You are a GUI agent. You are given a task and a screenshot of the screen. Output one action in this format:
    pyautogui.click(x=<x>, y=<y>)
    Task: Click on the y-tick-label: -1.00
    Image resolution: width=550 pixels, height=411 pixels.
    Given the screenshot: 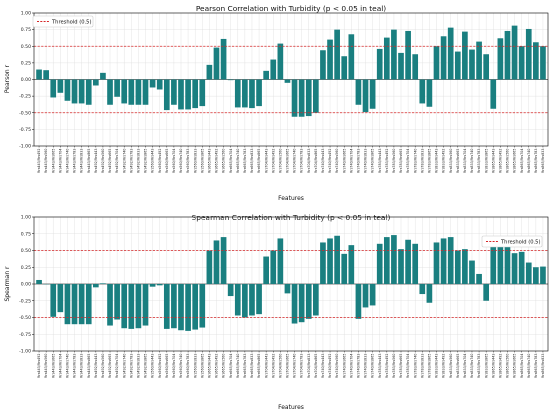 What is the action you would take?
    pyautogui.click(x=25, y=147)
    